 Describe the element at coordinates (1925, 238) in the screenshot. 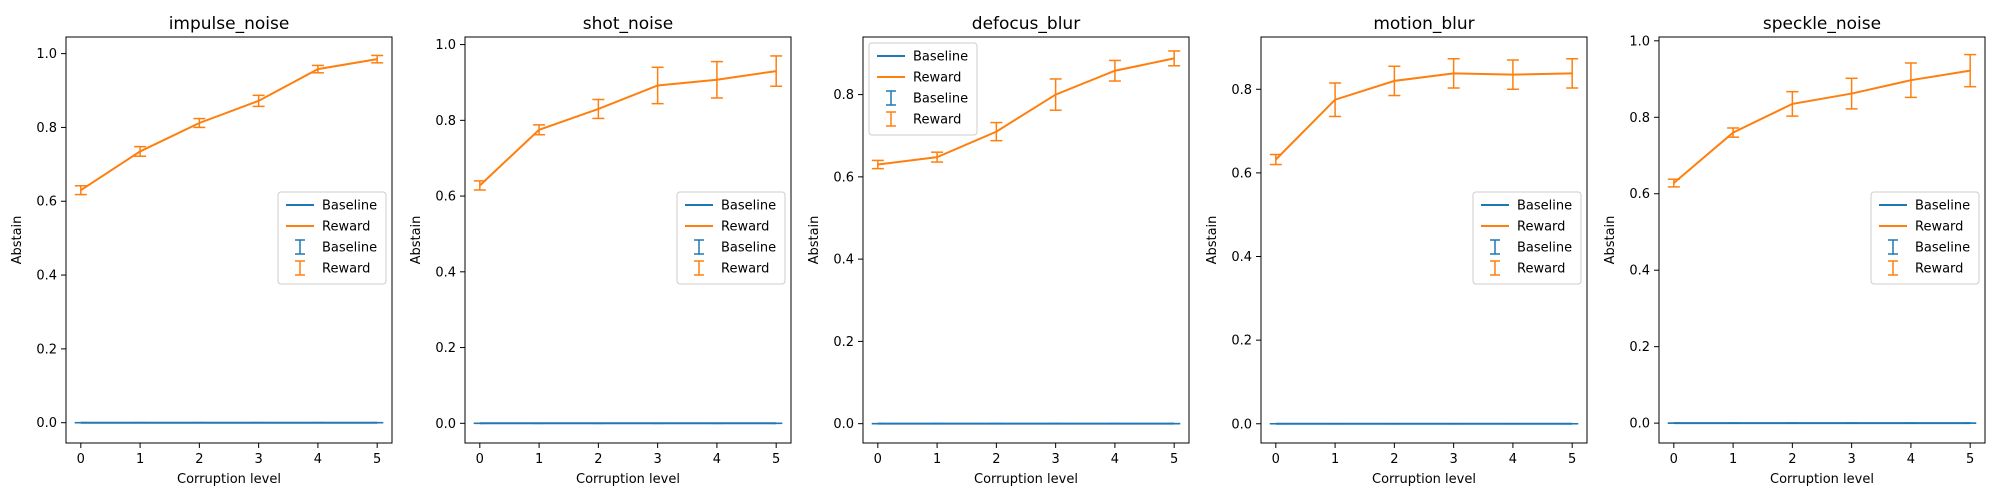

I see `legend: Baseline Reward Baseline Reward` at that location.